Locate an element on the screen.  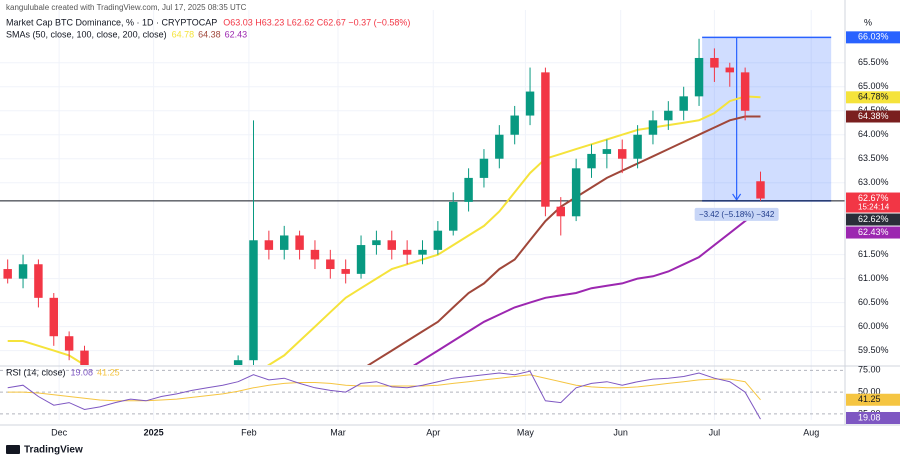
price-tag-timer: 15:24:14 is located at coordinates (874, 207).